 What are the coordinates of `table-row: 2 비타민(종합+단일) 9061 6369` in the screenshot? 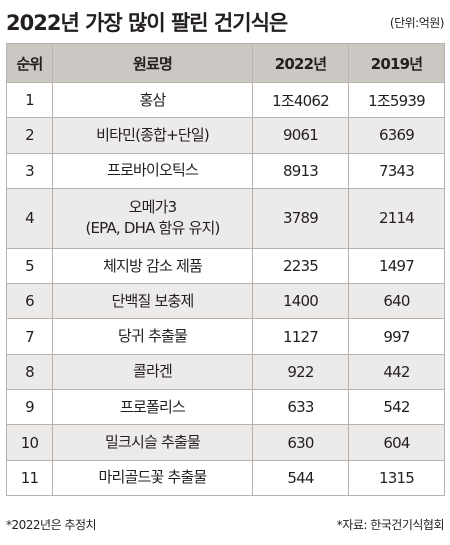 It's located at (225, 135).